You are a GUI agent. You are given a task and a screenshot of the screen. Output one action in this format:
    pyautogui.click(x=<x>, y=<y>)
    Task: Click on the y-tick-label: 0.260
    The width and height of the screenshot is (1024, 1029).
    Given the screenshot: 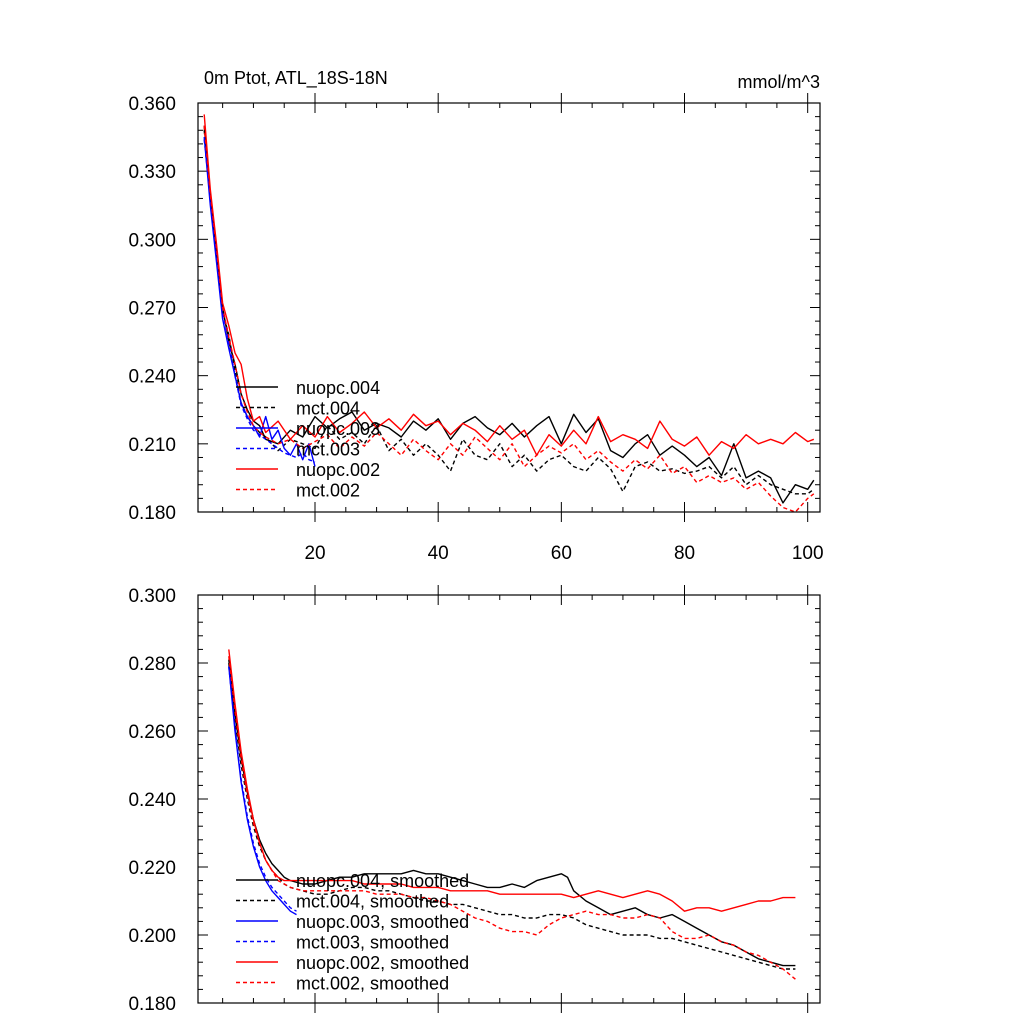 What is the action you would take?
    pyautogui.click(x=152, y=732)
    